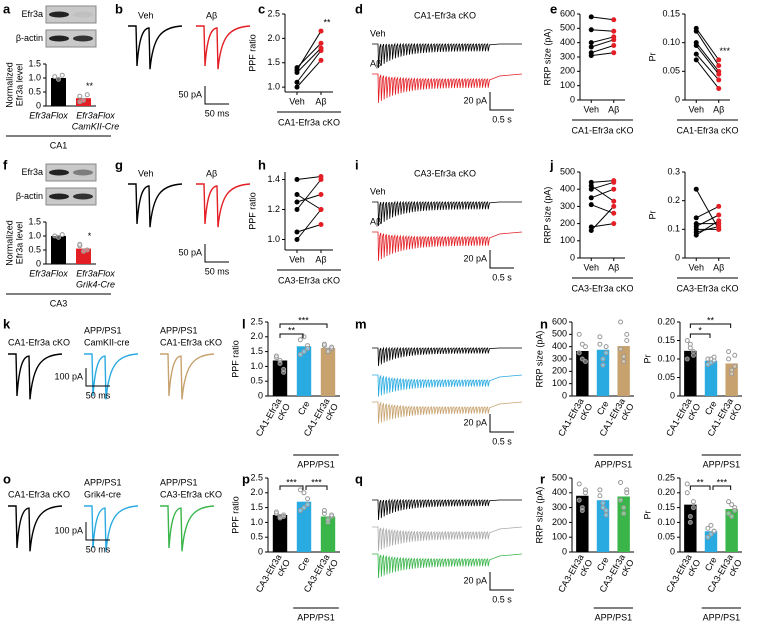  Describe the element at coordinates (666, 340) in the screenshot. I see `y-tick-label: 0.15` at that location.